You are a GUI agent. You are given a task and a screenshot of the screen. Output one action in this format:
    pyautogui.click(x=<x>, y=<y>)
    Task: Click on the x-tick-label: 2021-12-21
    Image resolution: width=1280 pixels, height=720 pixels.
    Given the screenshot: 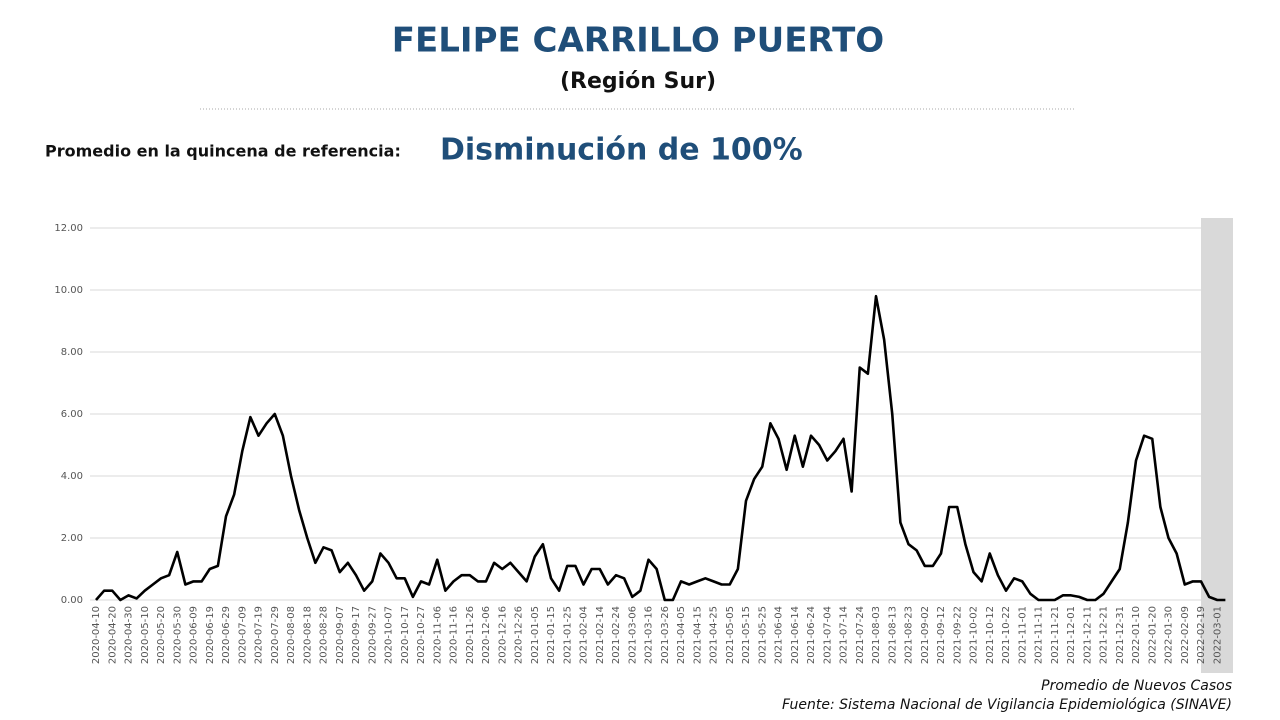 What is the action you would take?
    pyautogui.click(x=1104, y=635)
    